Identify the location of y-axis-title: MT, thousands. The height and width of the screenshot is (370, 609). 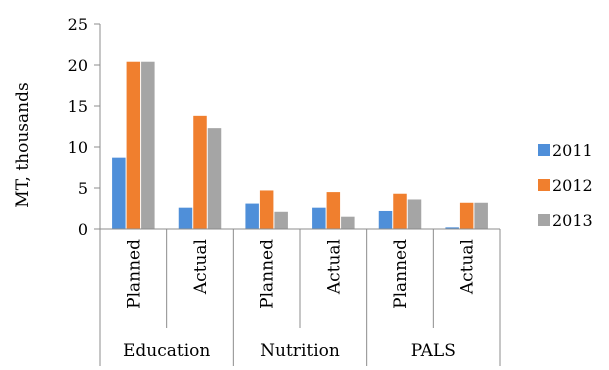
(23, 144).